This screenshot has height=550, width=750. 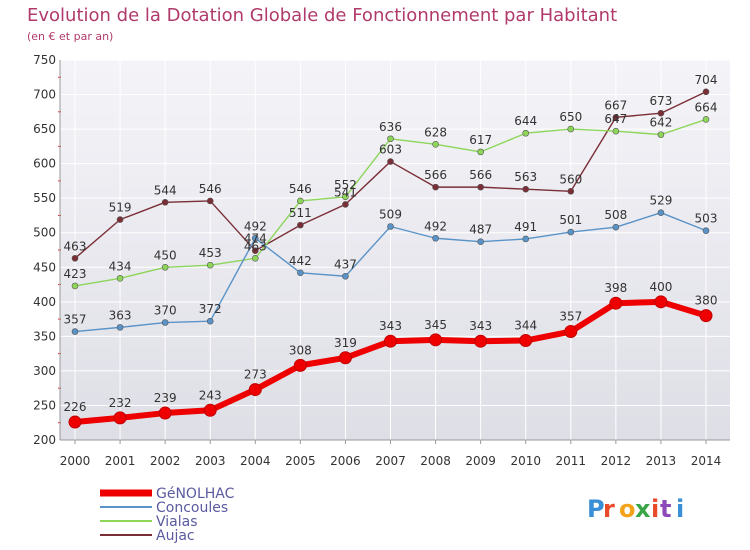 I want to click on data-label: 343, so click(x=390, y=326).